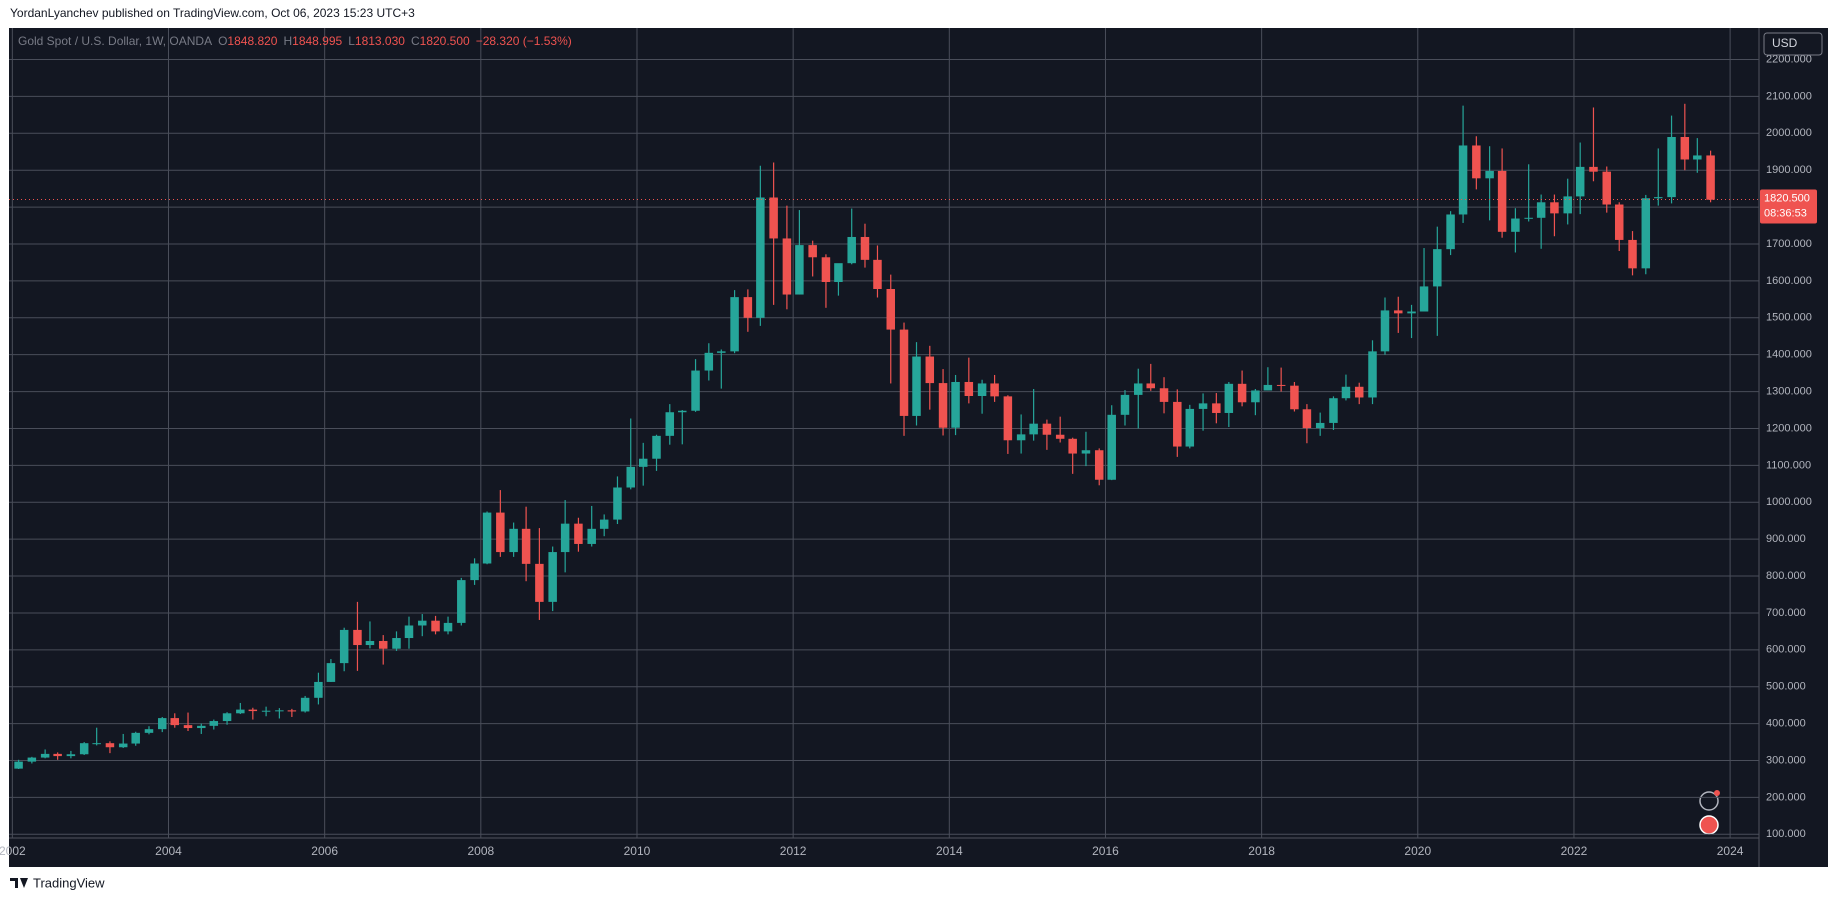 This screenshot has height=901, width=1835. Describe the element at coordinates (380, 41) in the screenshot. I see `ohlc-value: 1813.030` at that location.